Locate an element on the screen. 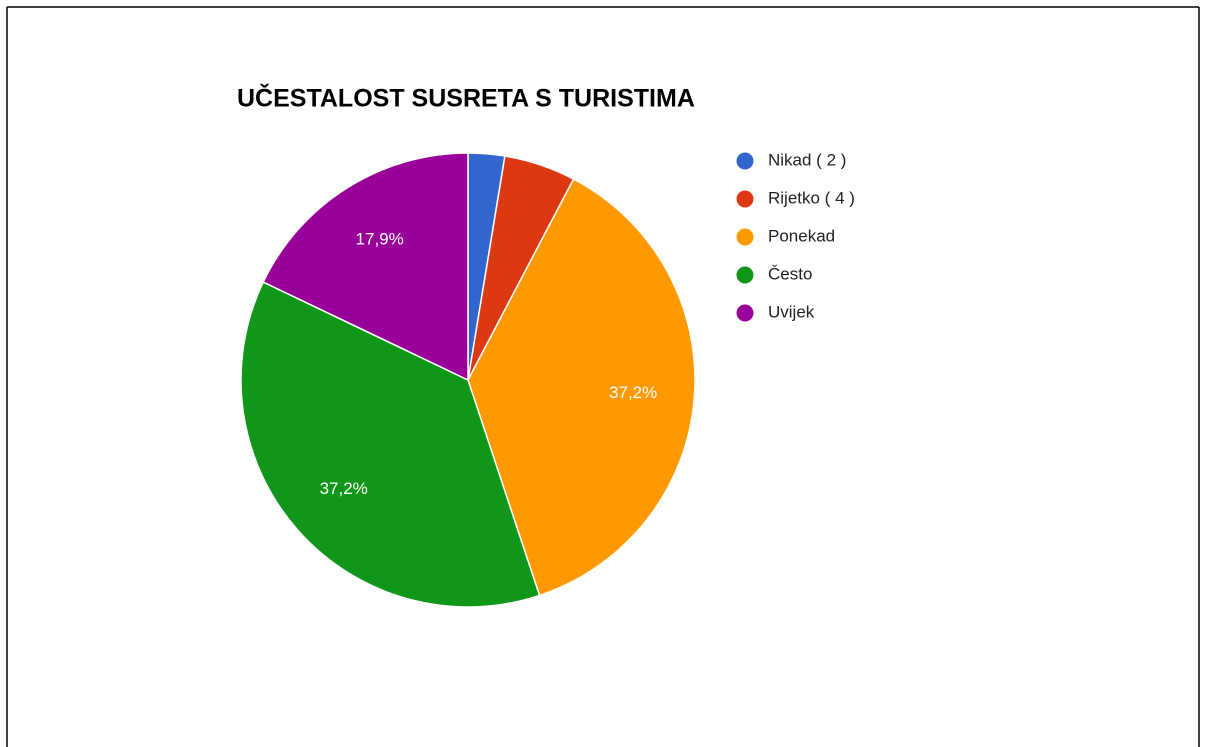 The width and height of the screenshot is (1206, 747). legend-label: Često is located at coordinates (790, 273).